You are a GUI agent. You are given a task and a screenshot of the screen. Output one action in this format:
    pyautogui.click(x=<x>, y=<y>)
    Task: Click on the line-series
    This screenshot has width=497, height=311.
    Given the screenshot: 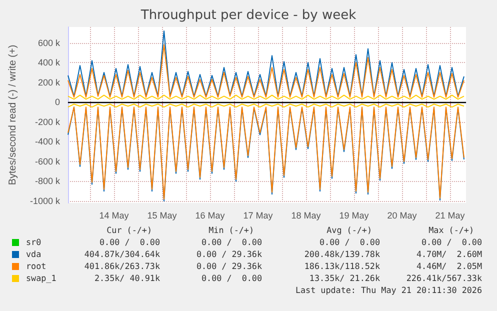 What is the action you would take?
    pyautogui.click(x=266, y=71)
    